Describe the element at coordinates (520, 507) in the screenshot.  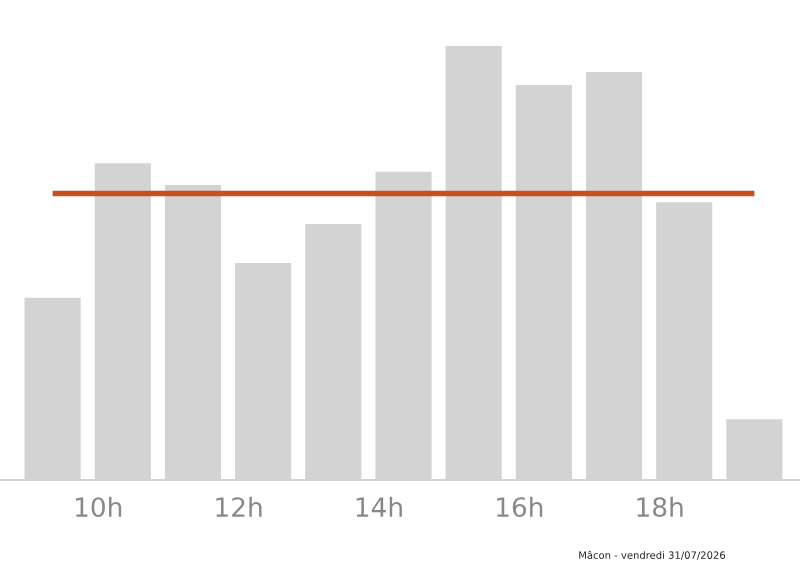
I see `x-tick-label: 16h` at that location.